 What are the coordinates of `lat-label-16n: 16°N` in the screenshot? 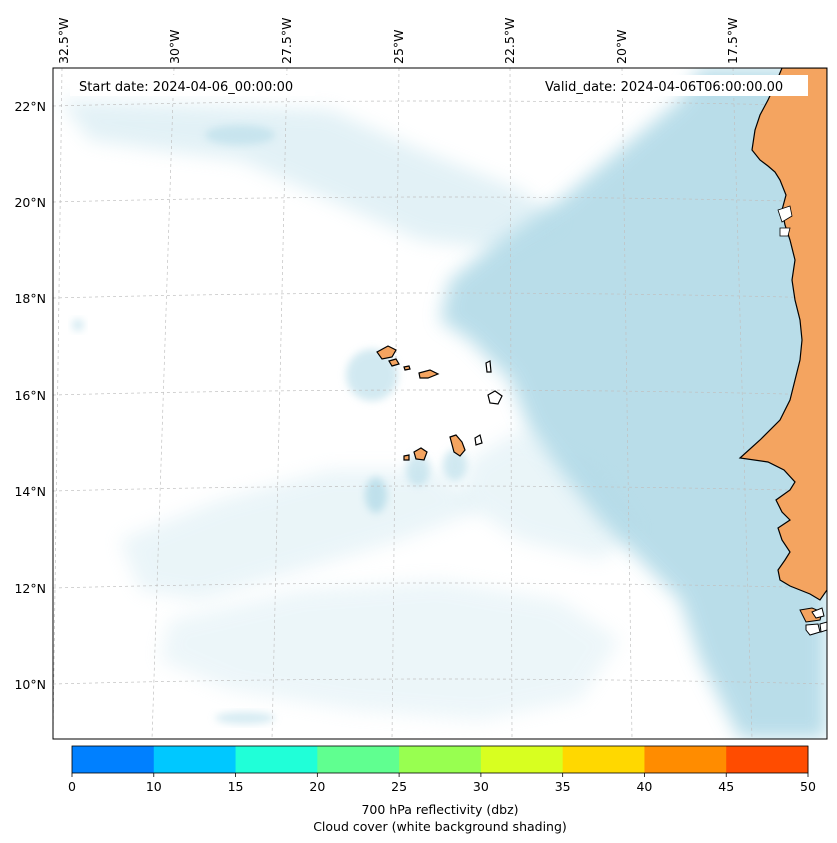 It's located at (30, 395).